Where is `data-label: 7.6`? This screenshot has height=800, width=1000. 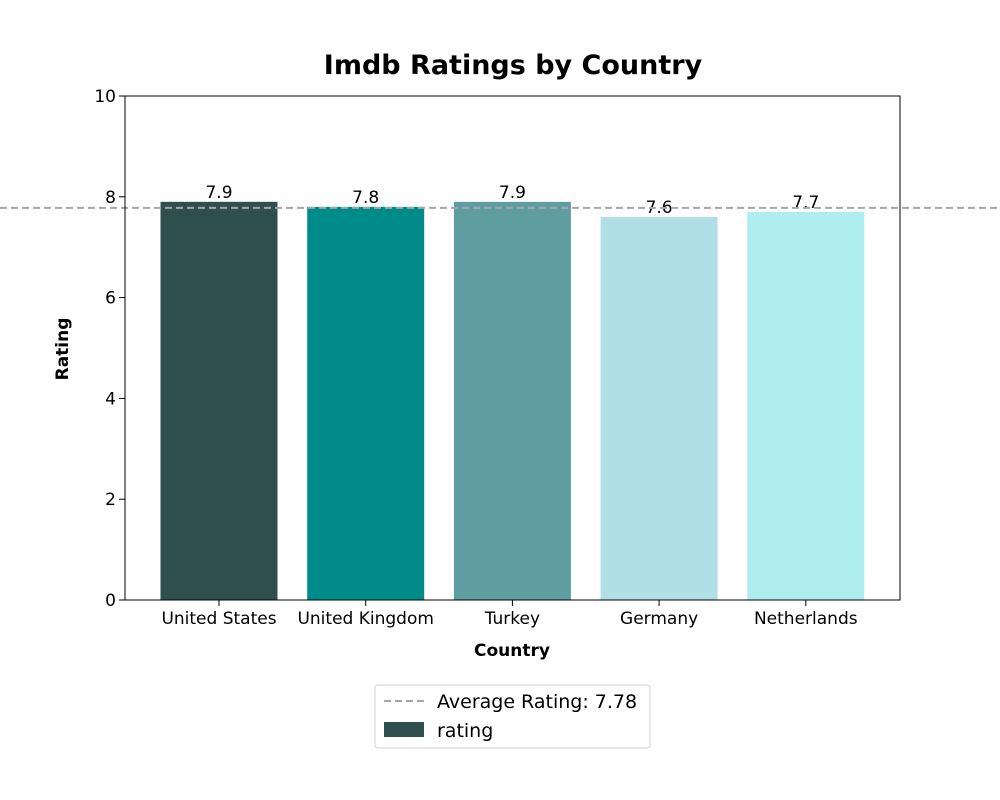 data-label: 7.6 is located at coordinates (659, 208).